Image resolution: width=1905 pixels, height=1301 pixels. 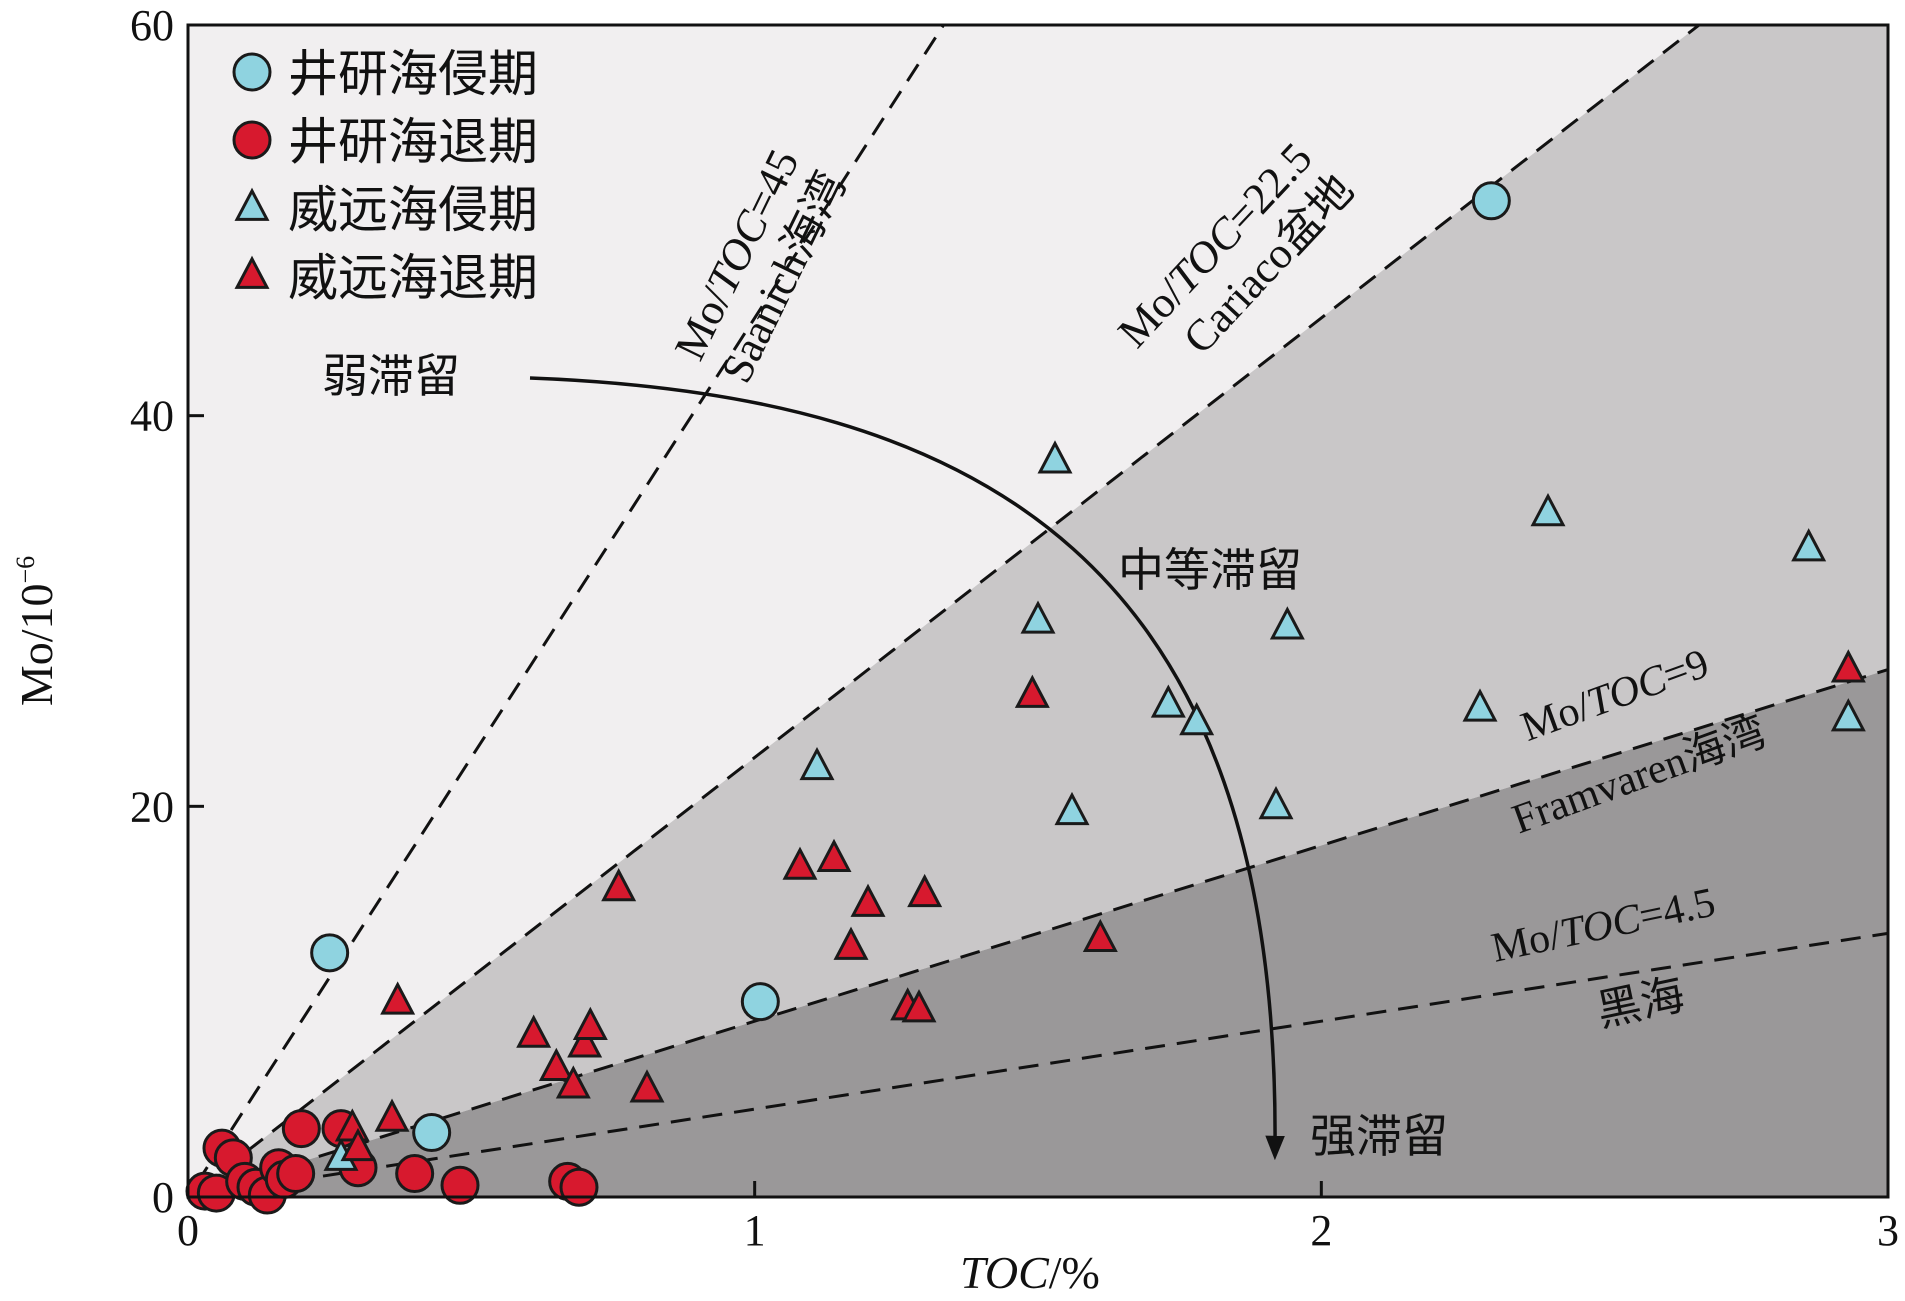 I want to click on legend-label: 井研海退期, so click(x=413, y=142).